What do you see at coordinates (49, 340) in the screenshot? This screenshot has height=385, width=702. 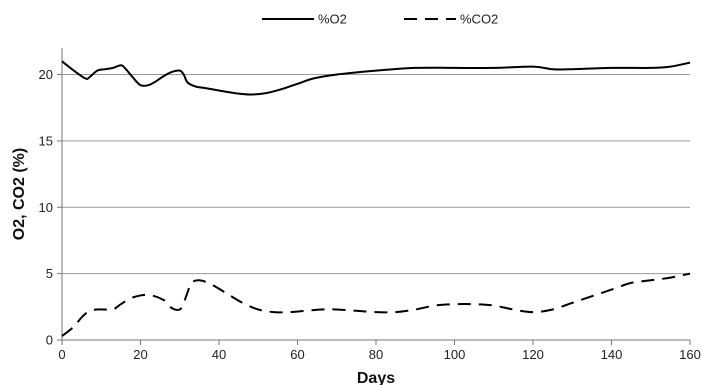 I see `y-tick-label-0: 0` at bounding box center [49, 340].